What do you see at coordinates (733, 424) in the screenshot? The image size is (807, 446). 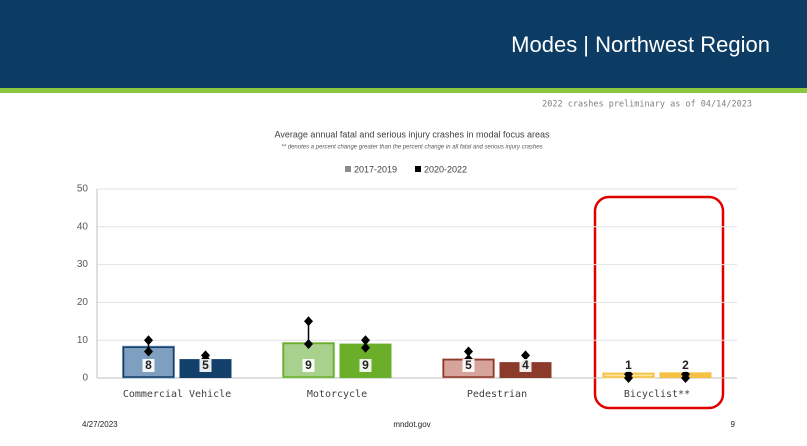 I see `footer-page: 9` at bounding box center [733, 424].